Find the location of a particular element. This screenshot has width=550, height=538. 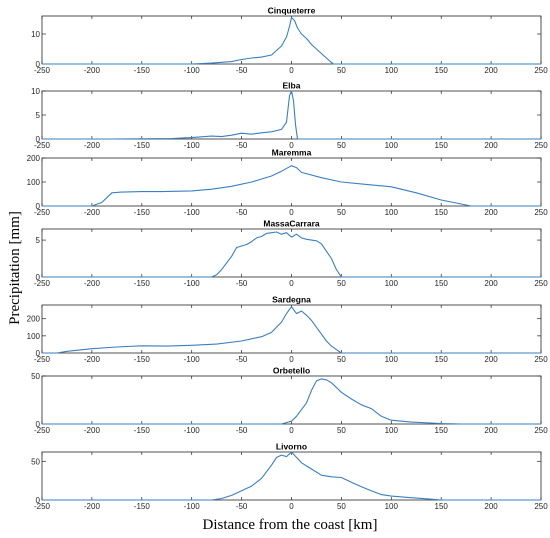

panel-title: Livorno is located at coordinates (291, 447).